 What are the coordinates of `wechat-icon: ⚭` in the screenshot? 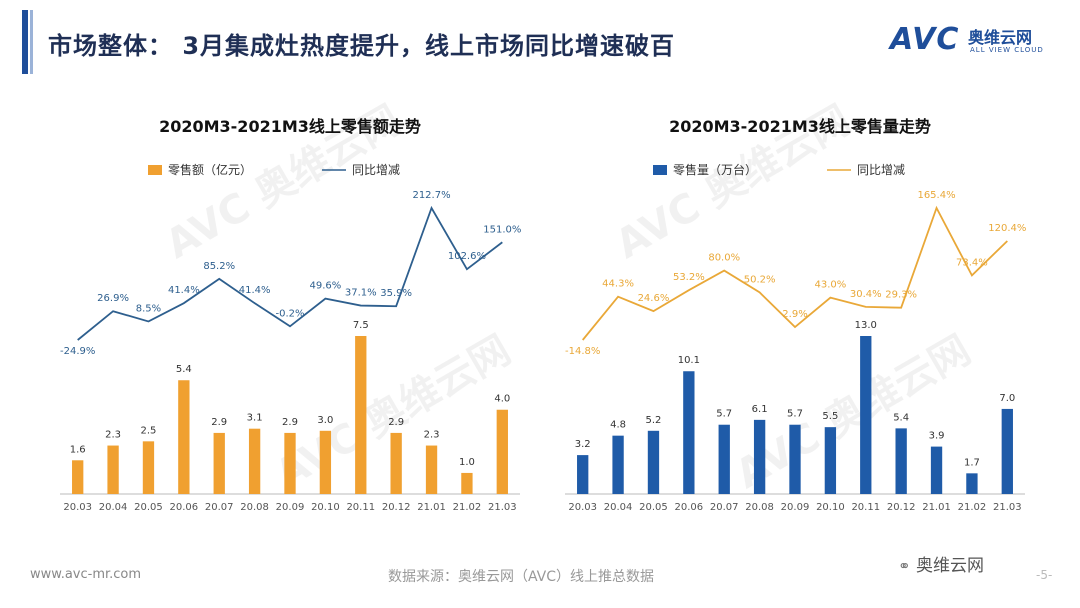 It's located at (904, 566).